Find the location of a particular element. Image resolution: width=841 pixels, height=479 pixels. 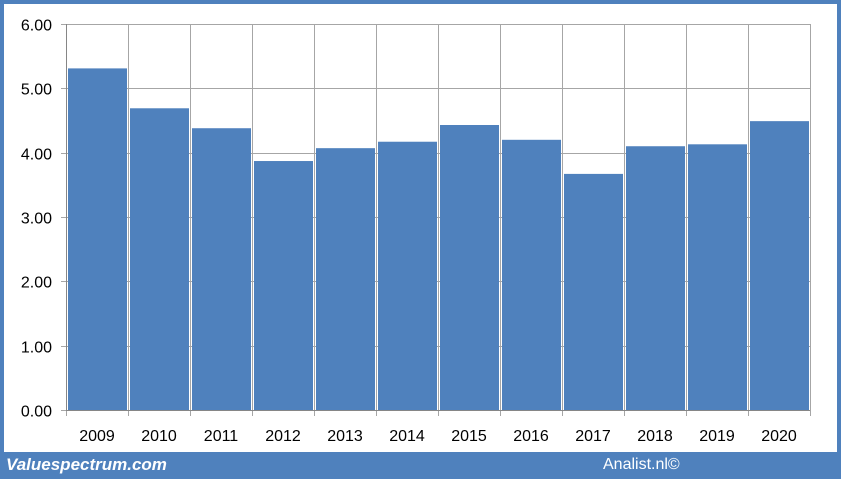

bar-2013 is located at coordinates (345, 279).